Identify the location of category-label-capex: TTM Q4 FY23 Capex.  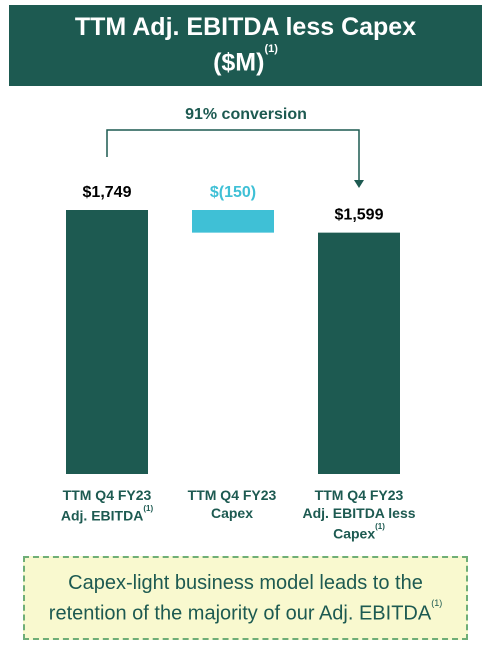
(232, 504).